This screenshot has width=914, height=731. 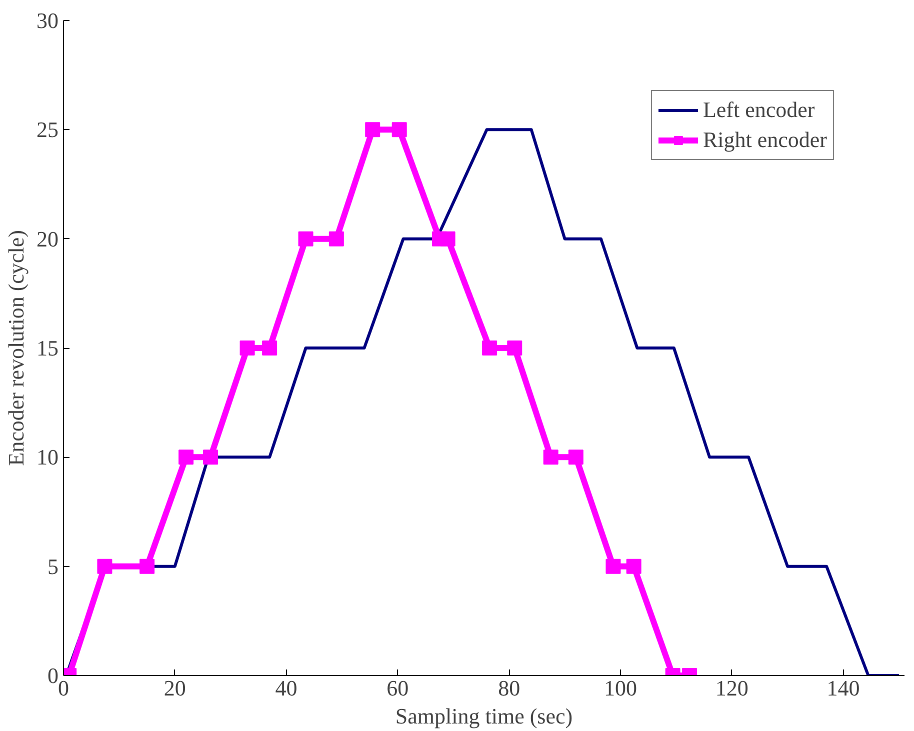 I want to click on y-tick-label: 5, so click(x=53, y=566).